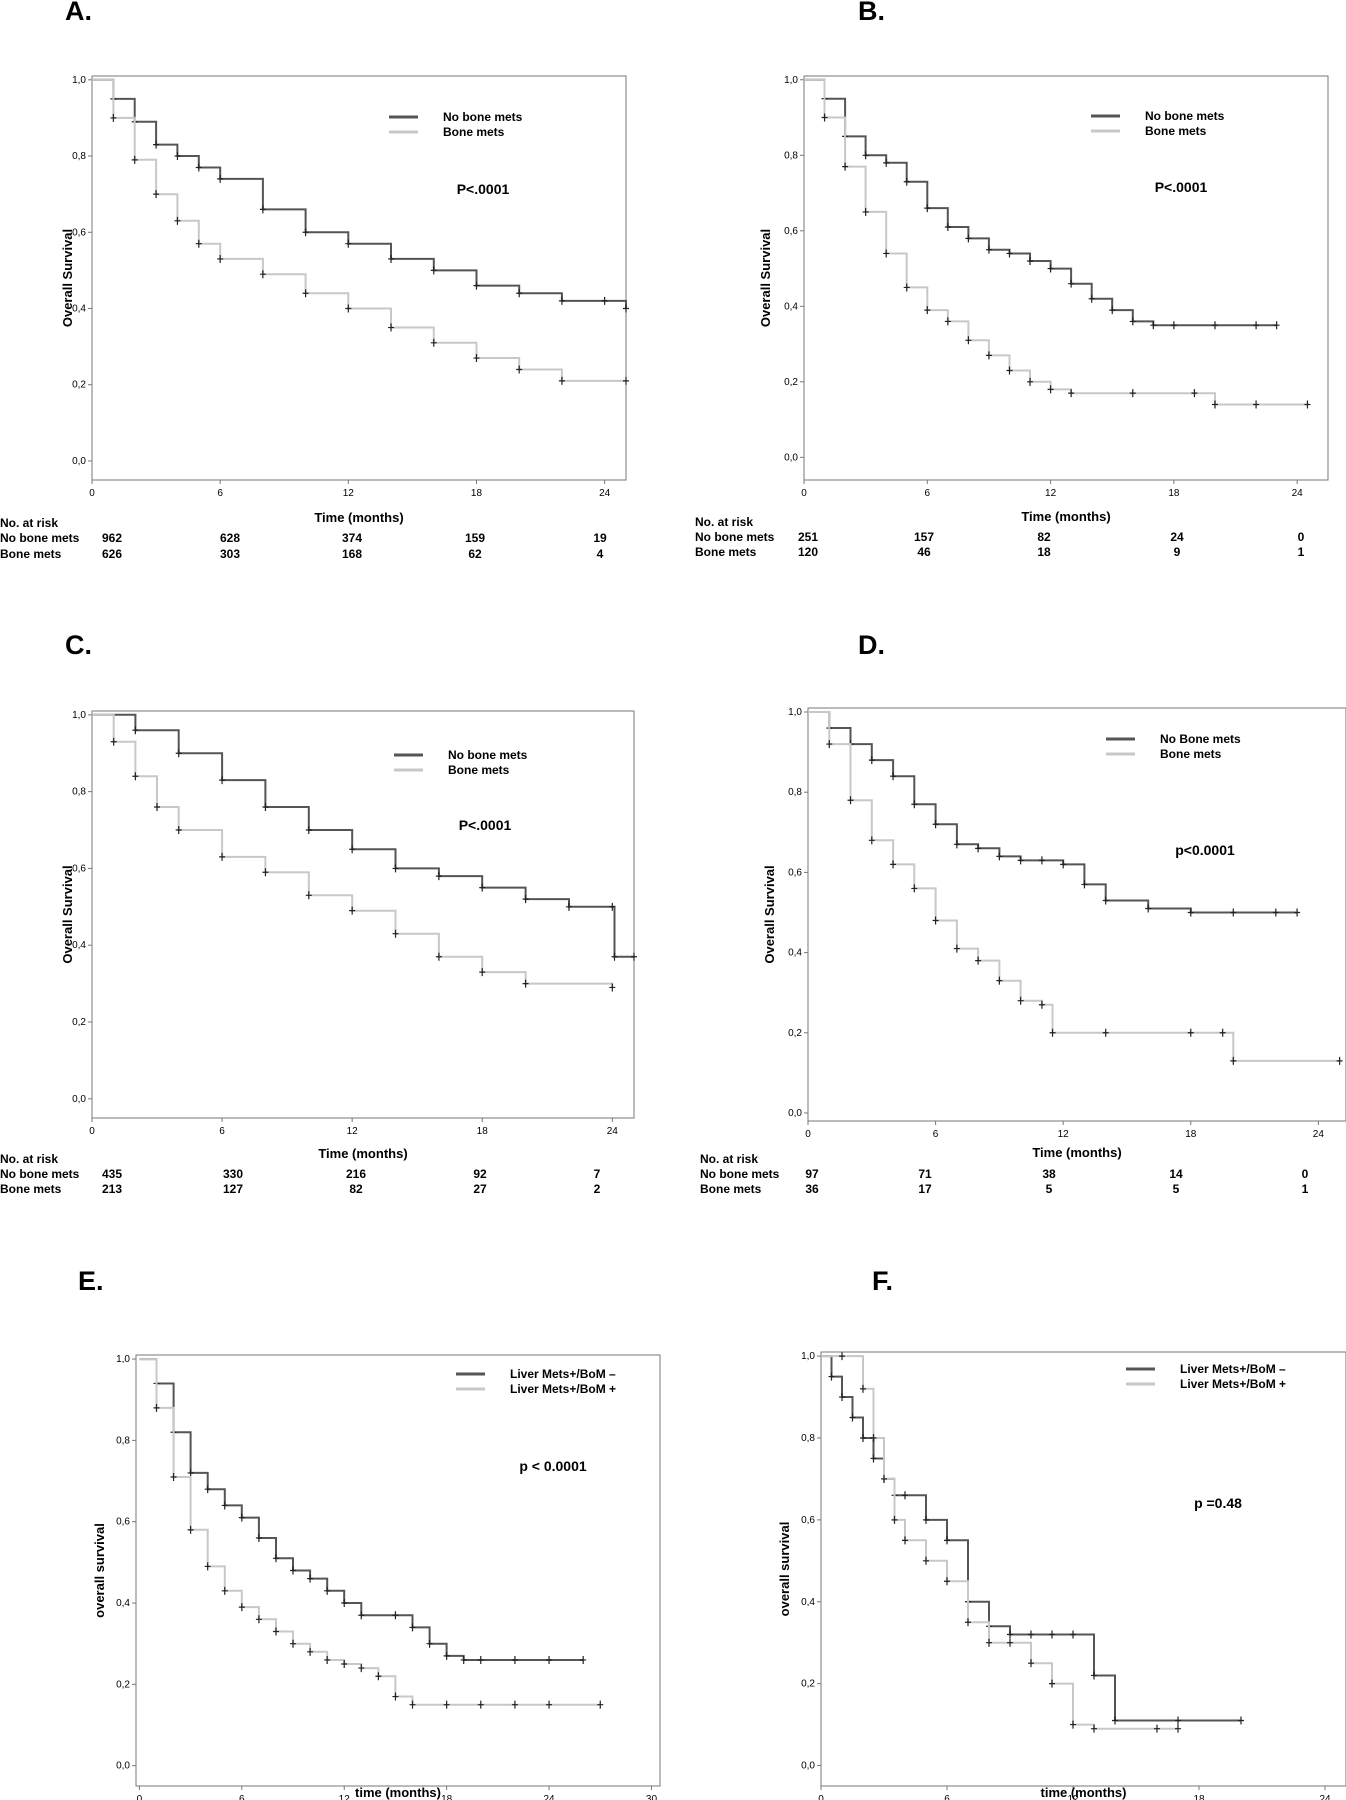 The width and height of the screenshot is (1346, 1800). I want to click on risk-value: 374, so click(352, 538).